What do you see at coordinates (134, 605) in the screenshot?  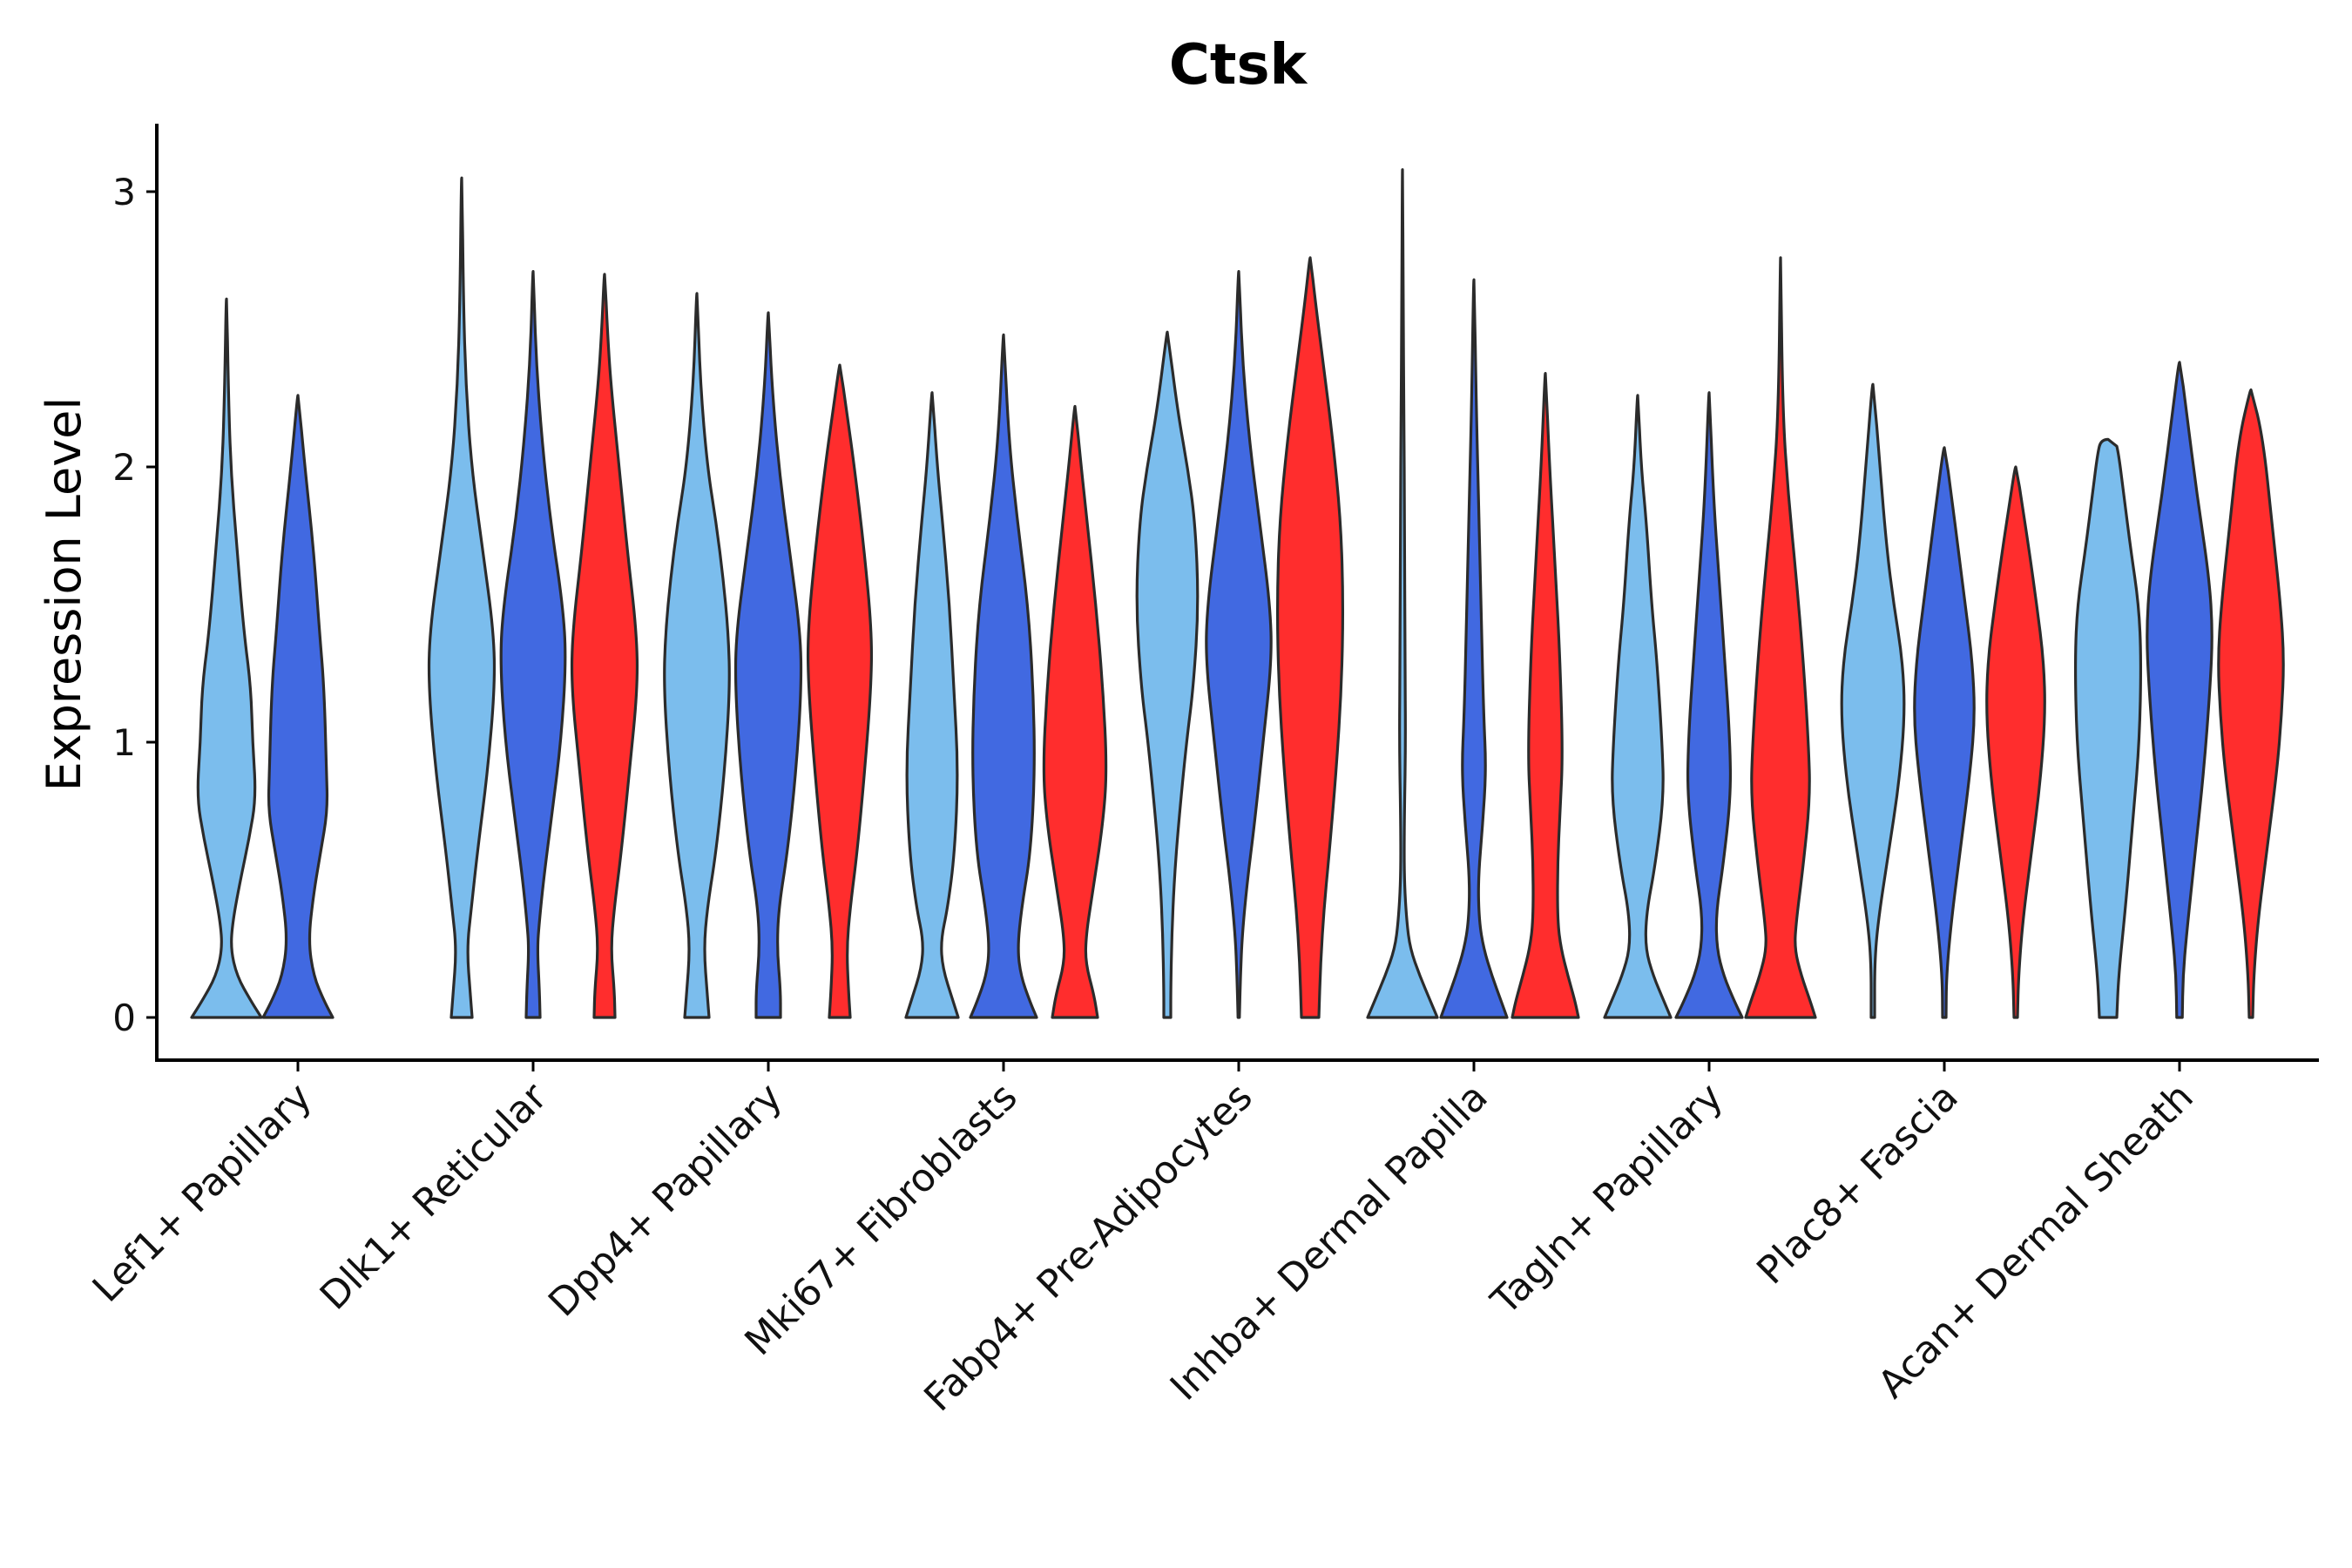 I see `y-ticks: 0 1 2 3` at bounding box center [134, 605].